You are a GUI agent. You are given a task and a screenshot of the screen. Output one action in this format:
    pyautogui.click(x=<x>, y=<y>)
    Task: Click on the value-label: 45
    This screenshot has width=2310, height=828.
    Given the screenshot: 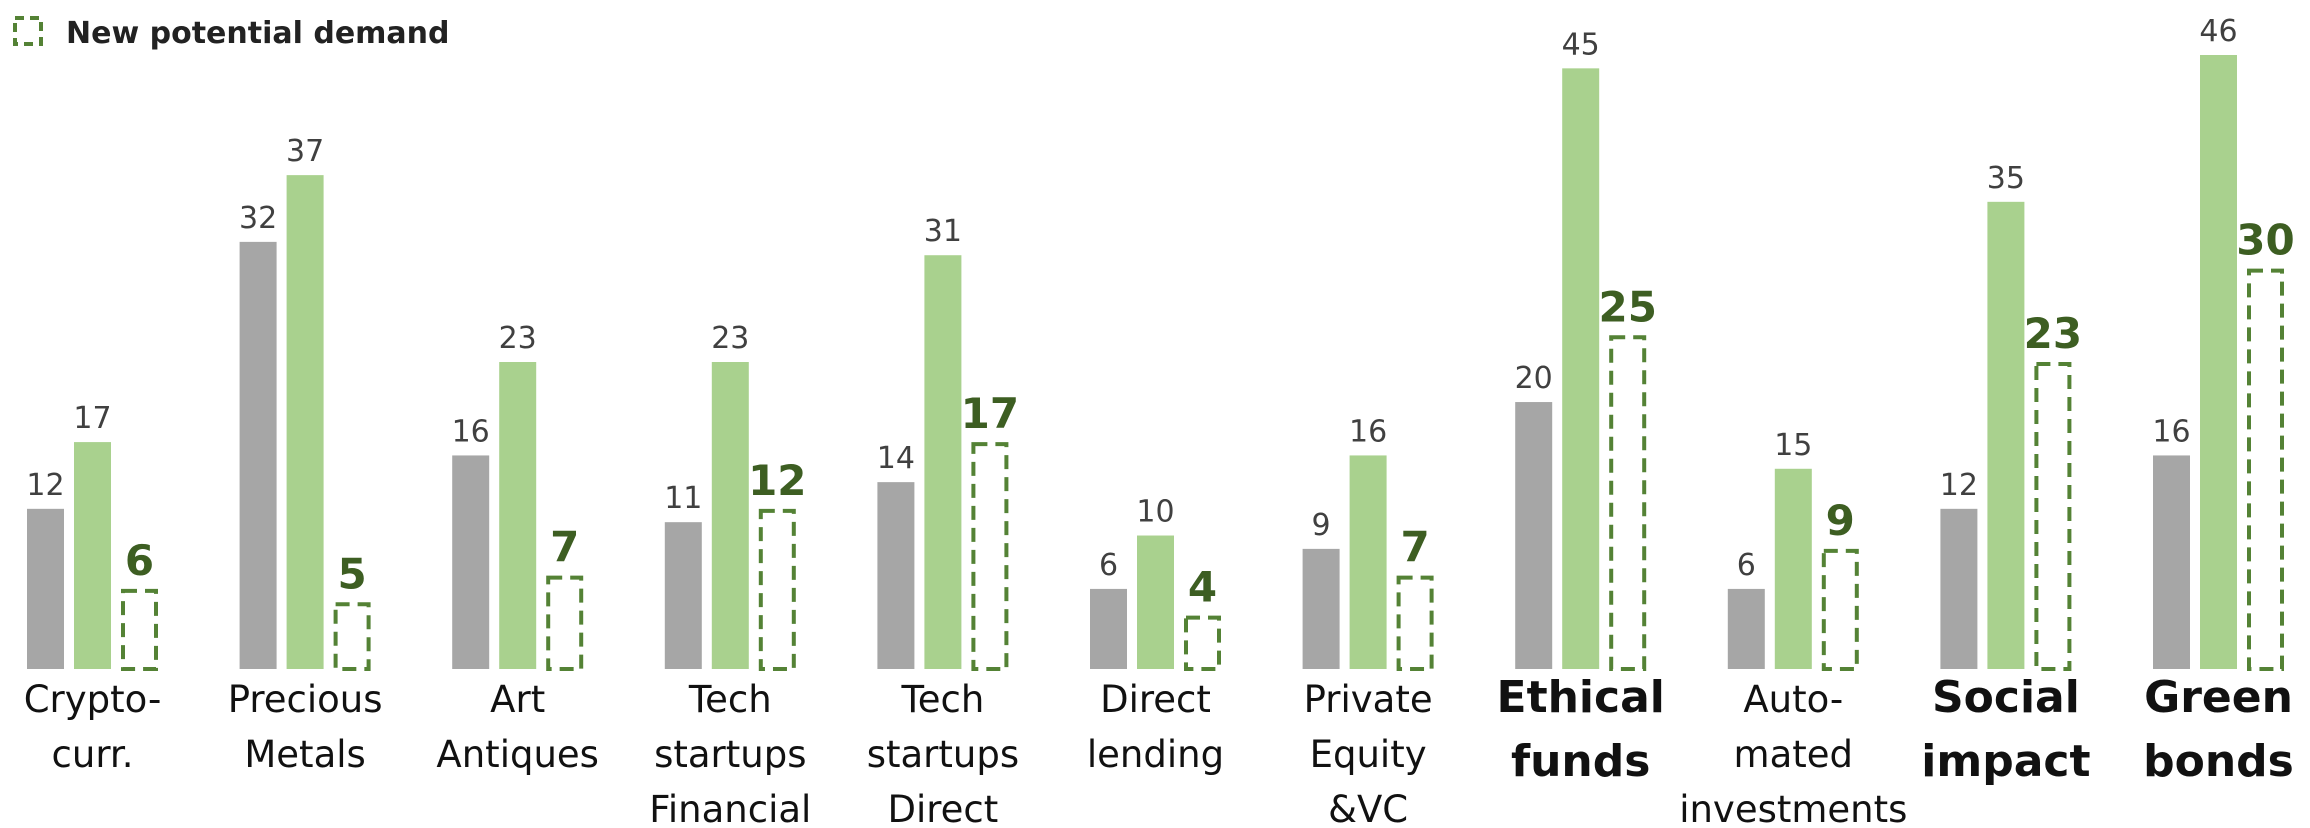 What is the action you would take?
    pyautogui.click(x=1581, y=44)
    